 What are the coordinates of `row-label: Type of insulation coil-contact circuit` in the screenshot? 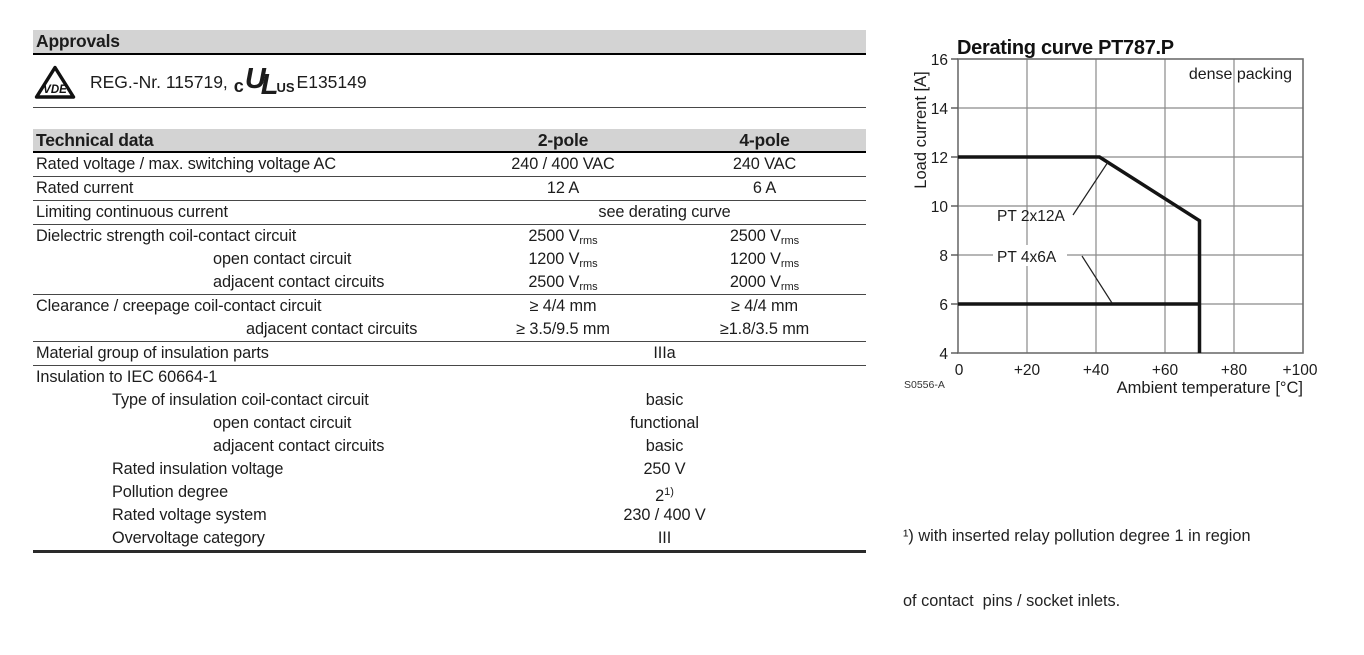 It's located at (240, 400).